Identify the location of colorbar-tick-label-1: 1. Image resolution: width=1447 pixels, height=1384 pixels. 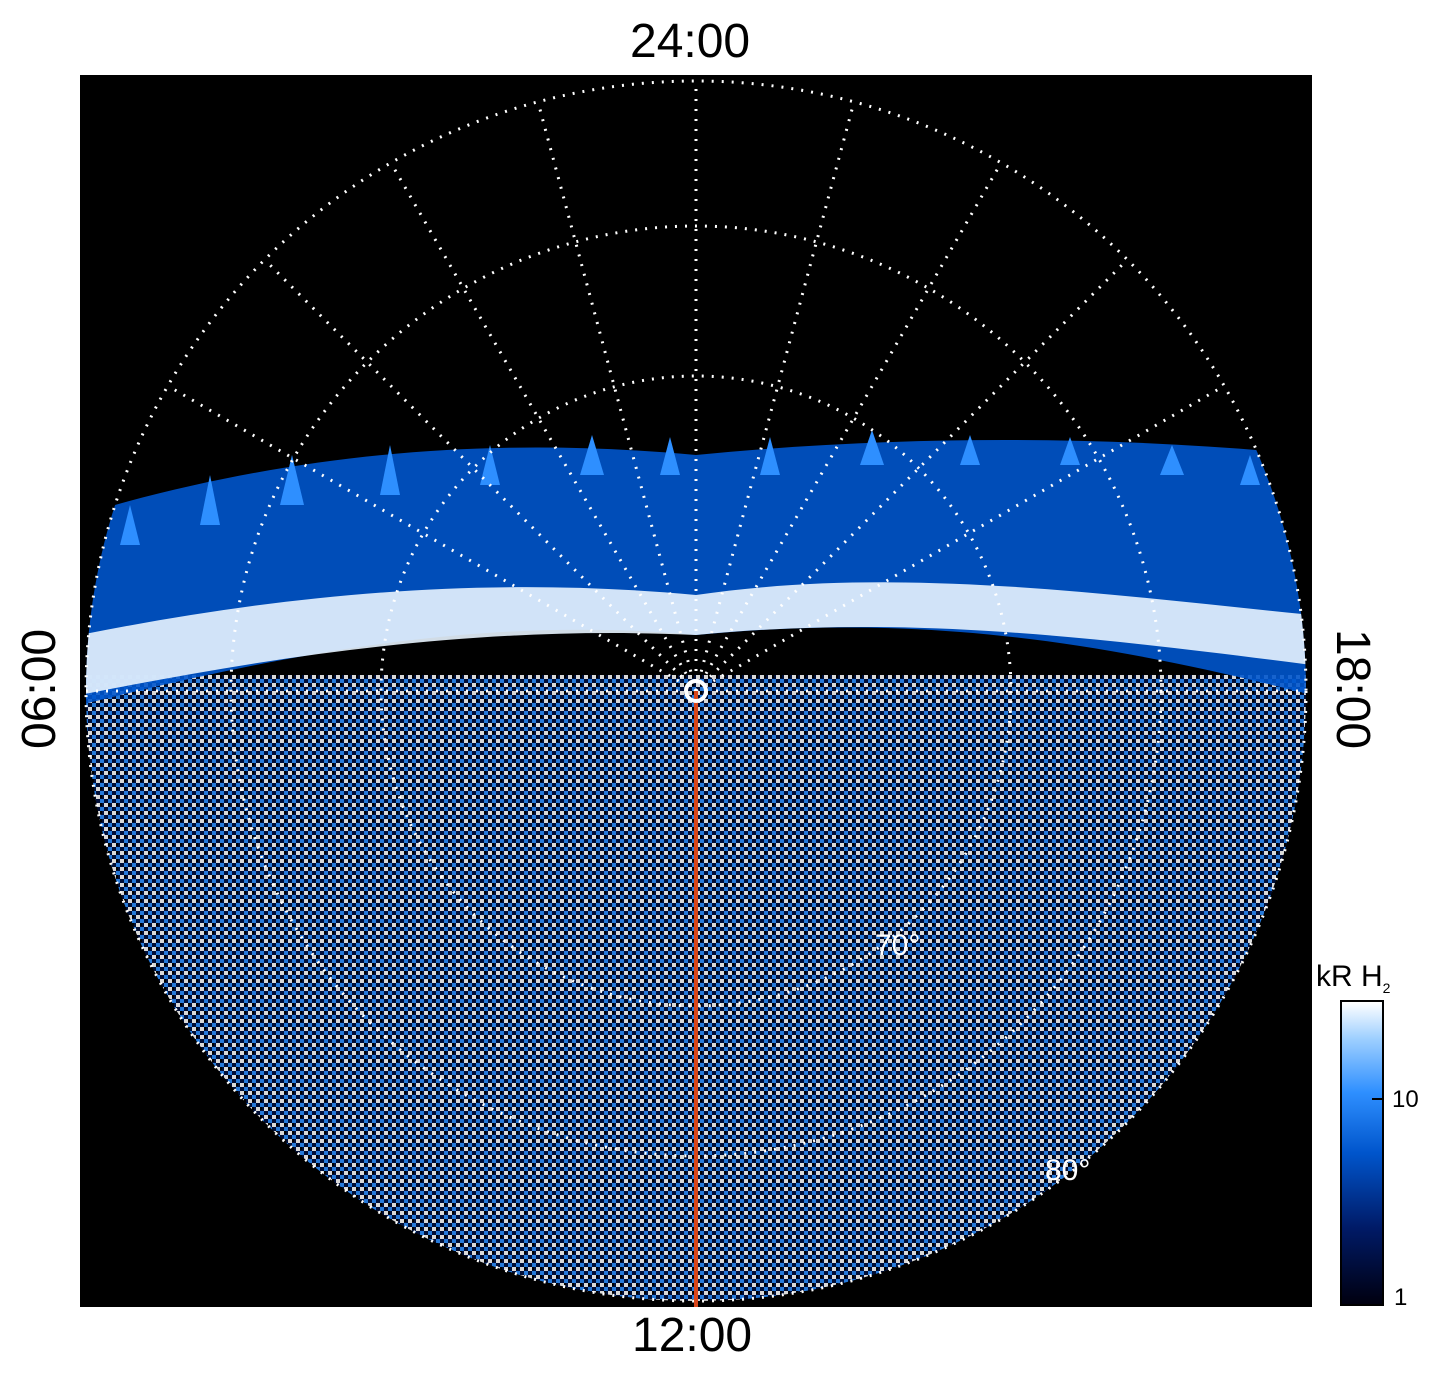
(1401, 1297).